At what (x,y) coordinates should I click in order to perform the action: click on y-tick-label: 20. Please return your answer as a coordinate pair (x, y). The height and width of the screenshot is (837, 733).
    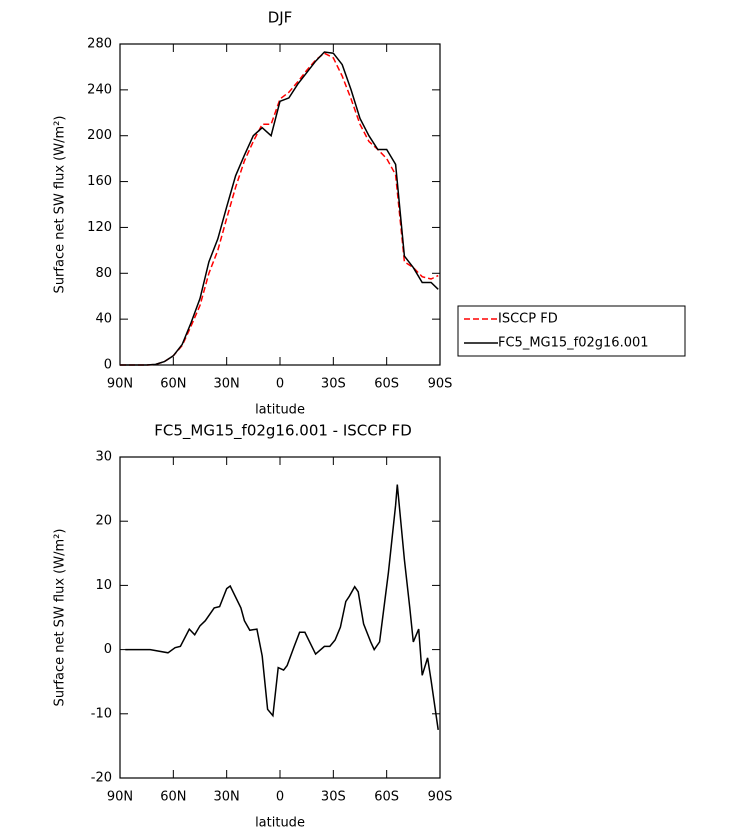
    Looking at the image, I should click on (103, 521).